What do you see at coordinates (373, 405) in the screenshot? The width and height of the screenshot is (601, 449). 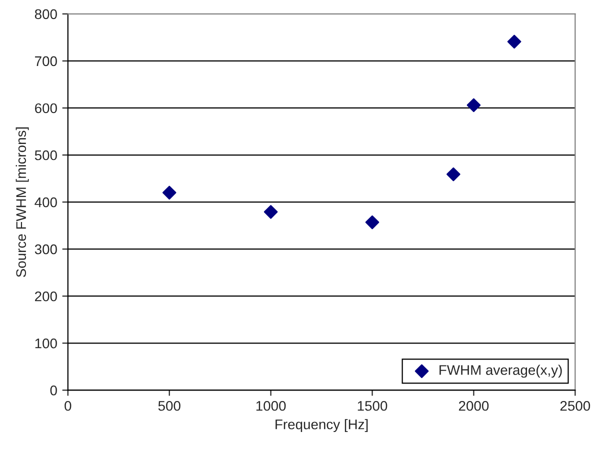 I see `x-tick-label: 1500` at bounding box center [373, 405].